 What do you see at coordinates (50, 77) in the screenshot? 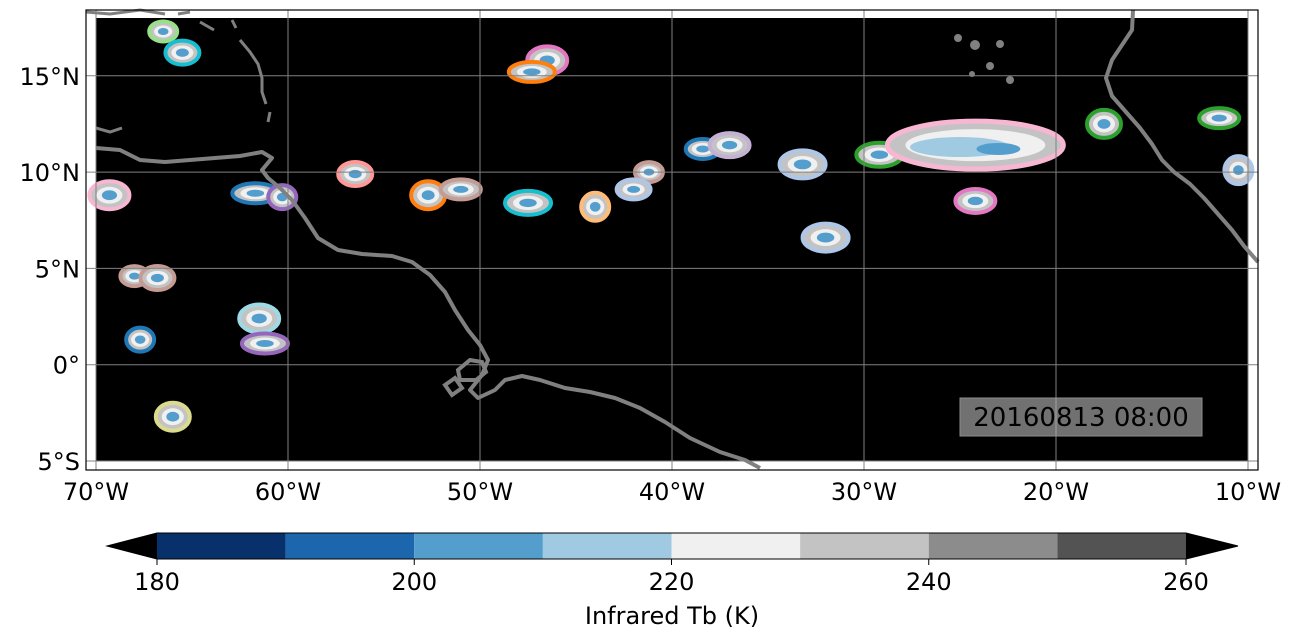
I see `latitude-tick-label: 15°N` at bounding box center [50, 77].